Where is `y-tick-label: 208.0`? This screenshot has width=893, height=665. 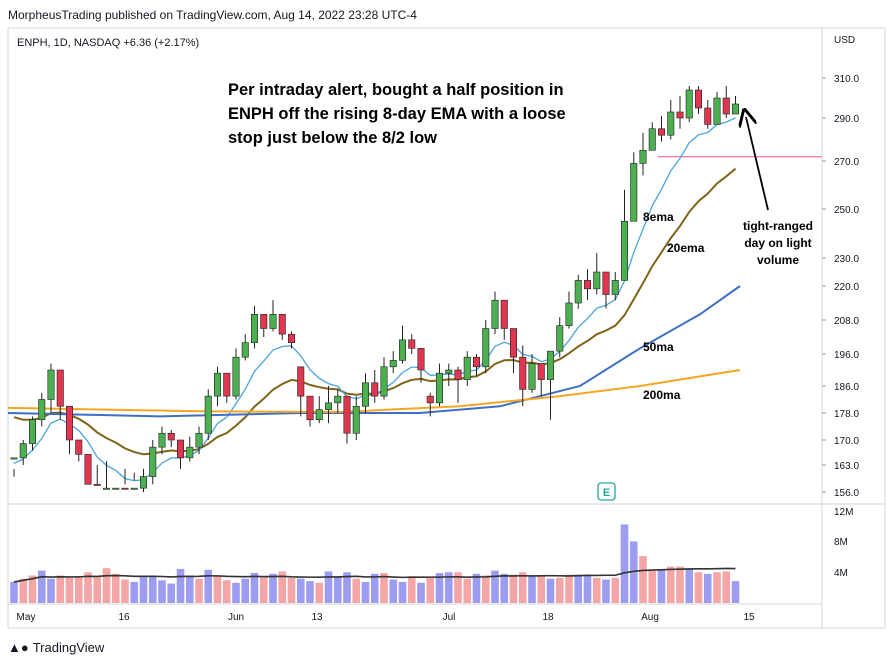 y-tick-label: 208.0 is located at coordinates (846, 321).